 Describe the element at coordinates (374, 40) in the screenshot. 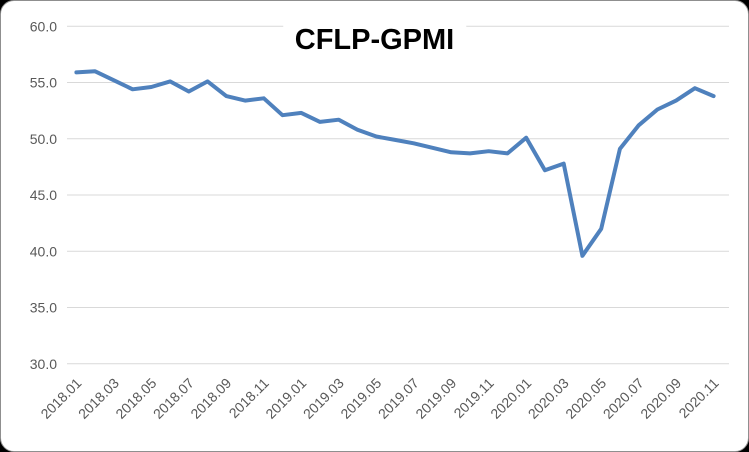

I see `chart-title: CFLP-GPMI` at that location.